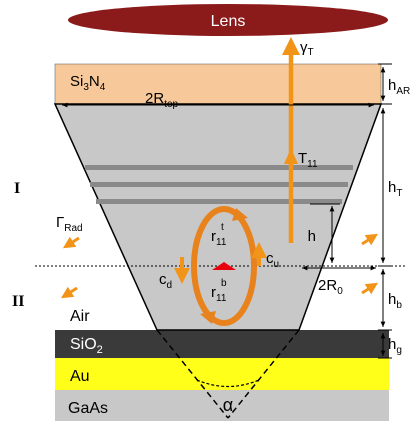  I want to click on ring-arrowhead-bottom, so click(208, 317).